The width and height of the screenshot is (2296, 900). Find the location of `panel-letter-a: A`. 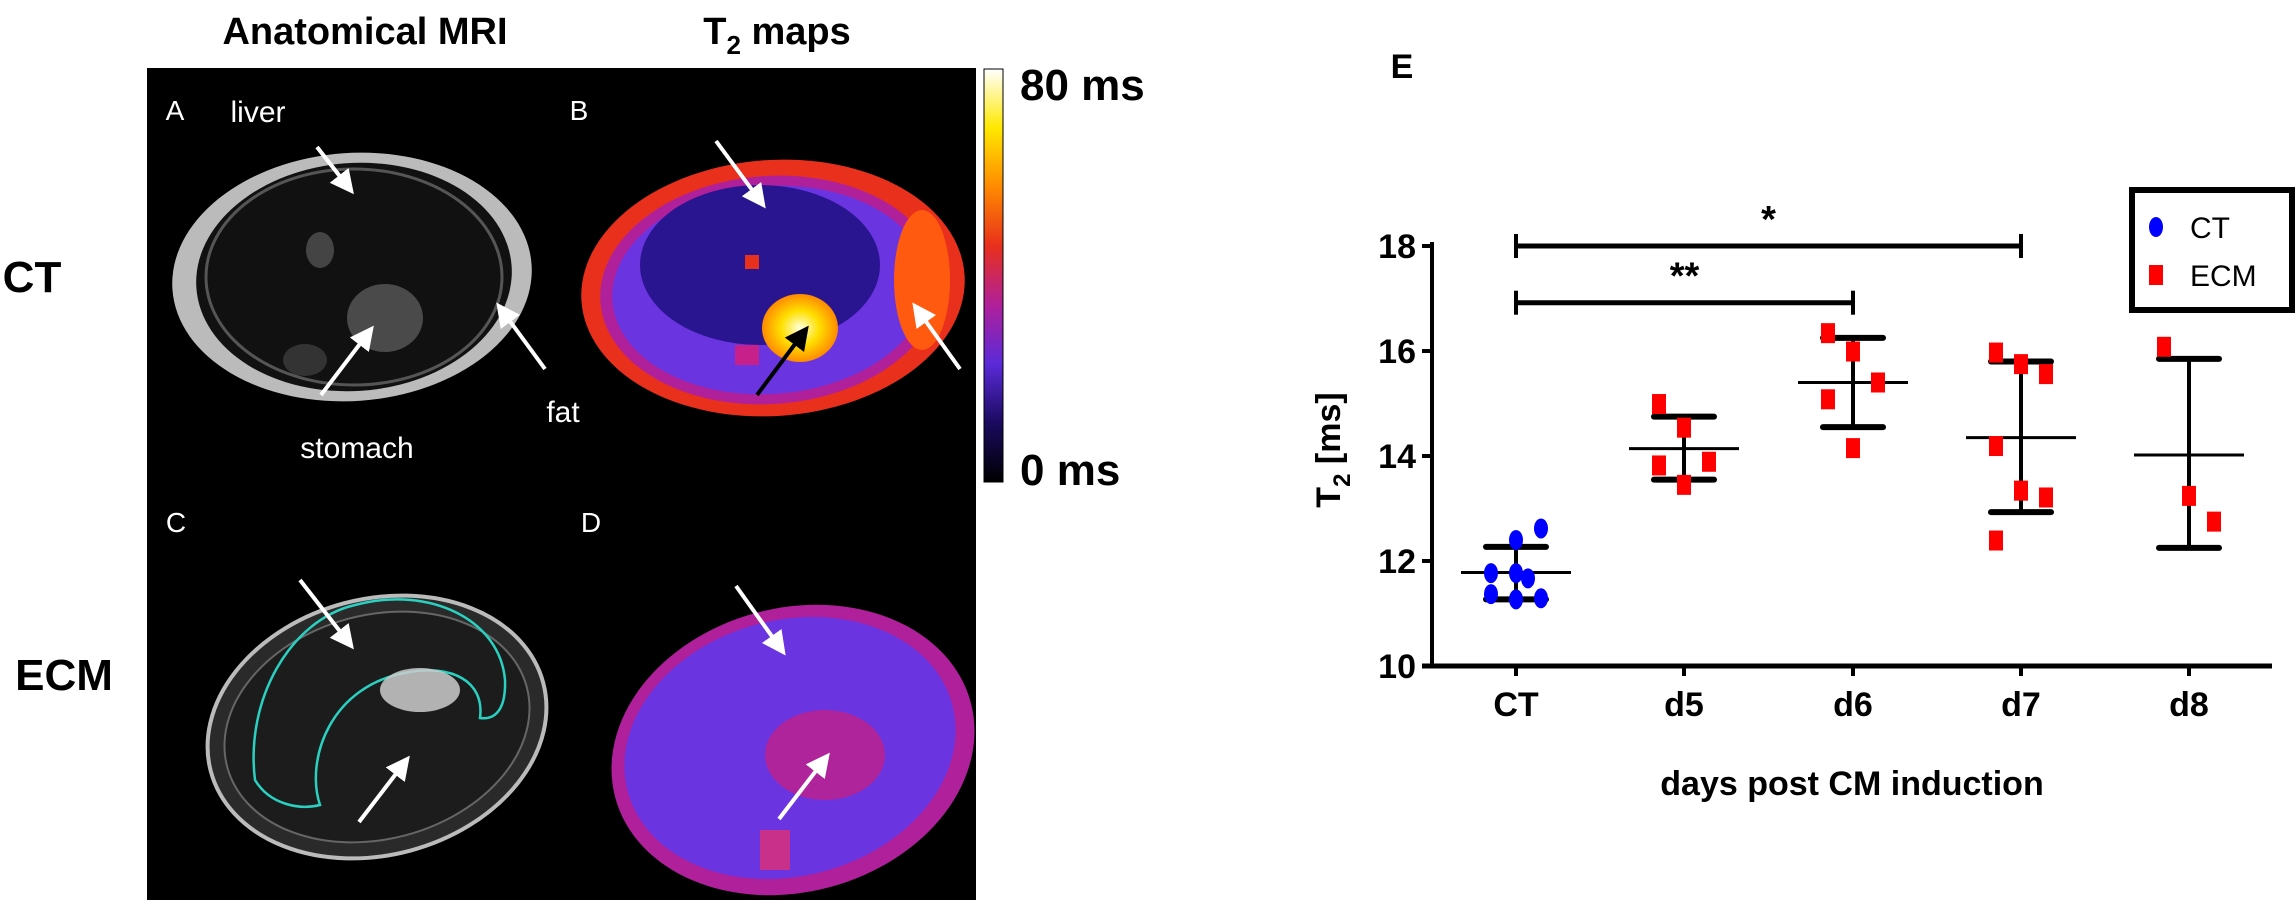

panel-letter-a: A is located at coordinates (175, 110).